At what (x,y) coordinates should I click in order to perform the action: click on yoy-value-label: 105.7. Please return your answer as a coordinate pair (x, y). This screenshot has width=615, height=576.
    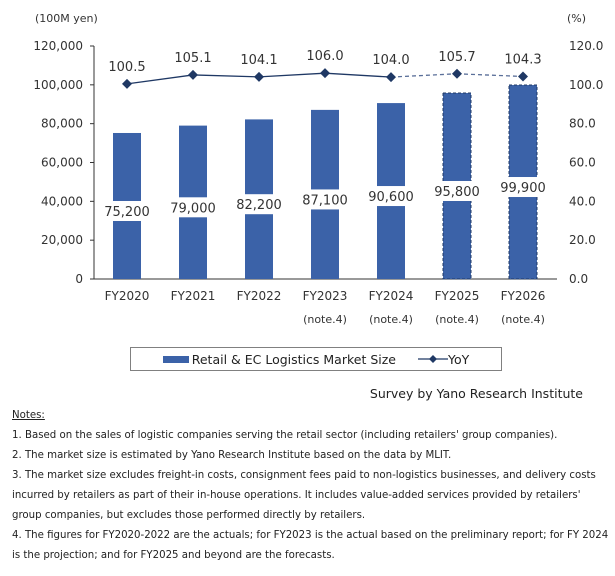
    Looking at the image, I should click on (456, 57).